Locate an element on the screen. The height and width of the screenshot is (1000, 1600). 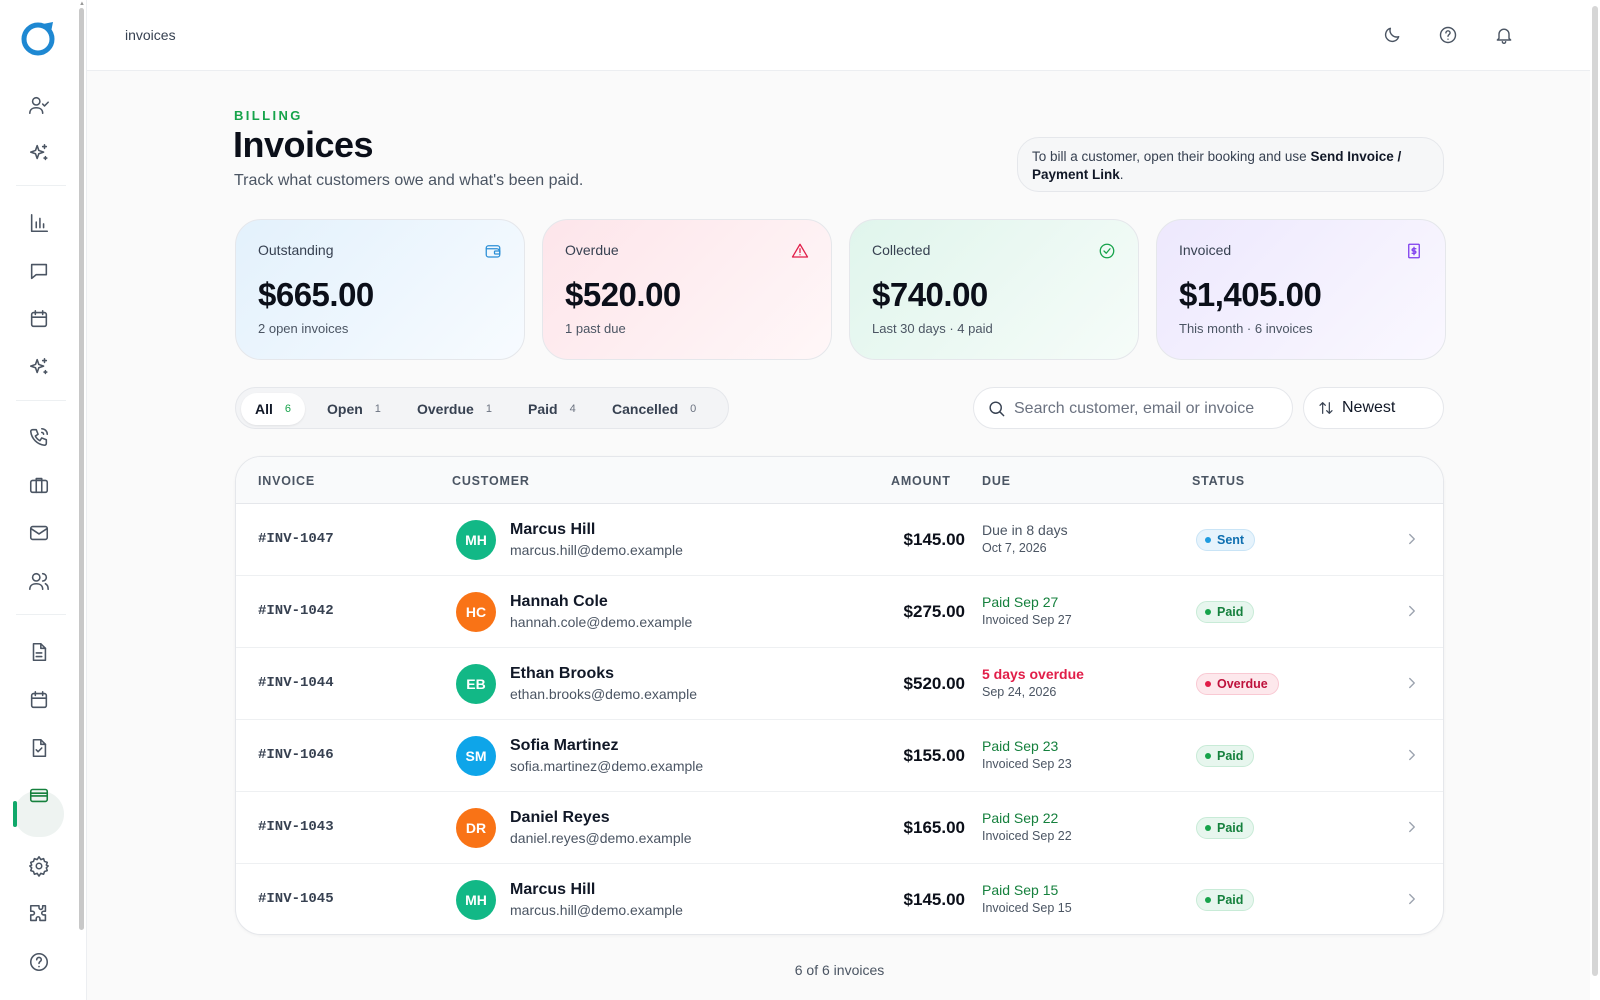
app-logo is located at coordinates (39, 38).